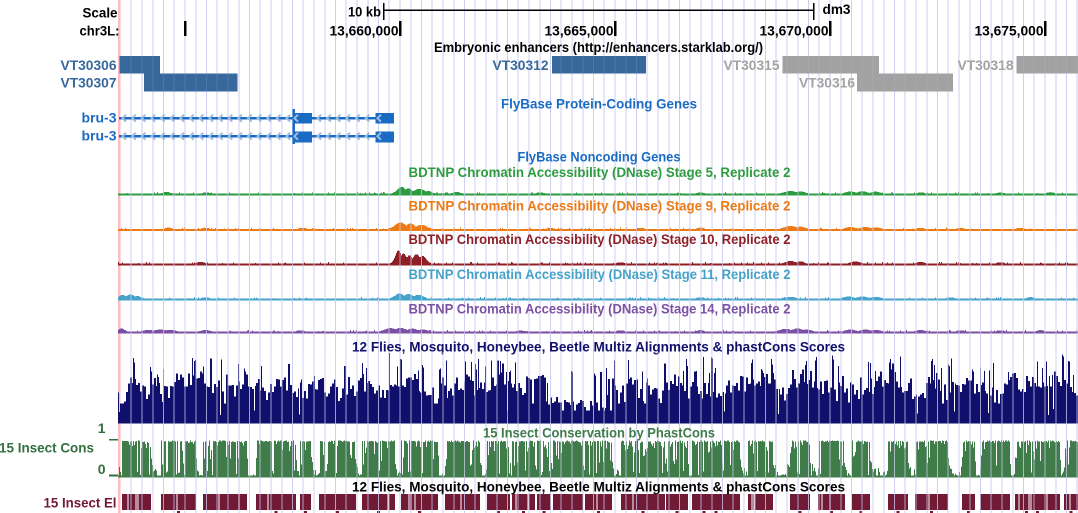  I want to click on svg-text: Scale, so click(100, 13).